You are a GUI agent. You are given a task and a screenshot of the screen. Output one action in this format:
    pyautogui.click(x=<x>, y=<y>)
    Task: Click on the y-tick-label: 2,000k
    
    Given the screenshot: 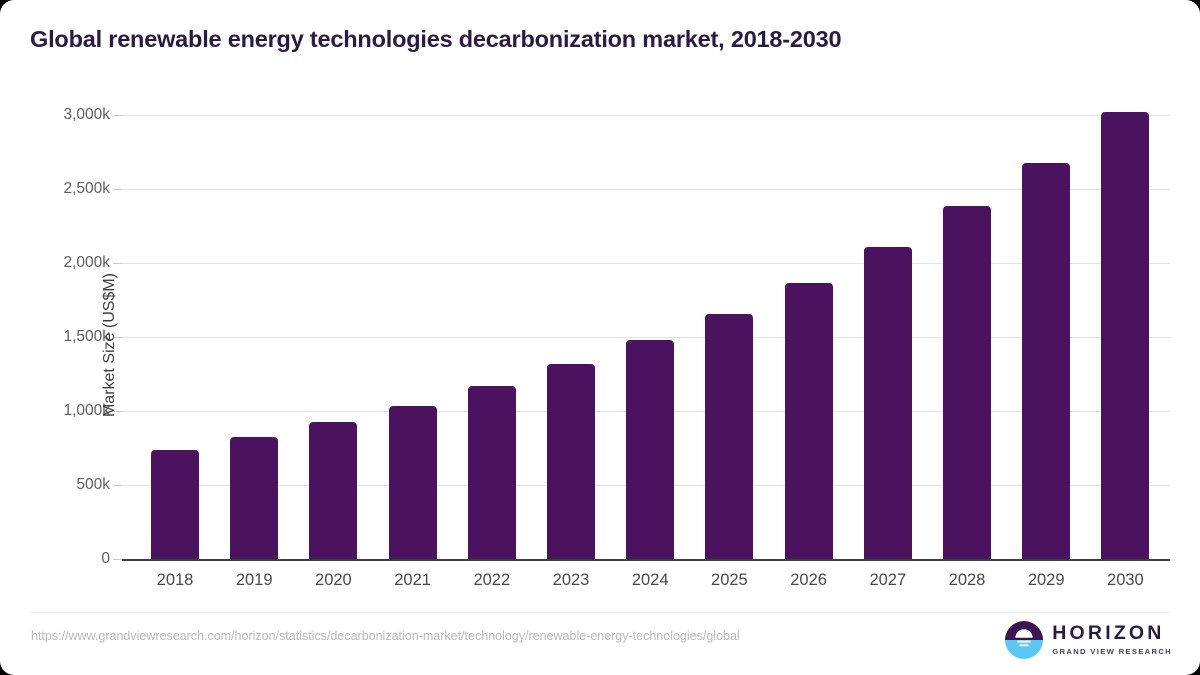 What is the action you would take?
    pyautogui.click(x=86, y=262)
    